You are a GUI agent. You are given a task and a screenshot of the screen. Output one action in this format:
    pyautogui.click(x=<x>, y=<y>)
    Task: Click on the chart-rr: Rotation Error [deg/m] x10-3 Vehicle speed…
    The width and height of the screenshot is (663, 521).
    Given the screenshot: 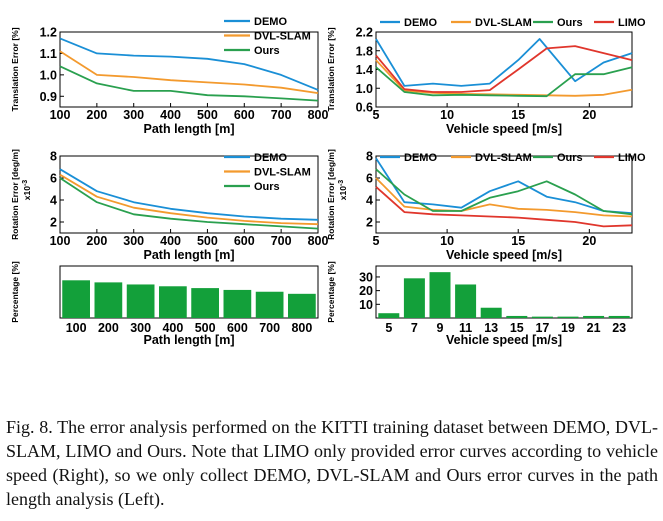 What is the action you would take?
    pyautogui.click(x=486, y=205)
    